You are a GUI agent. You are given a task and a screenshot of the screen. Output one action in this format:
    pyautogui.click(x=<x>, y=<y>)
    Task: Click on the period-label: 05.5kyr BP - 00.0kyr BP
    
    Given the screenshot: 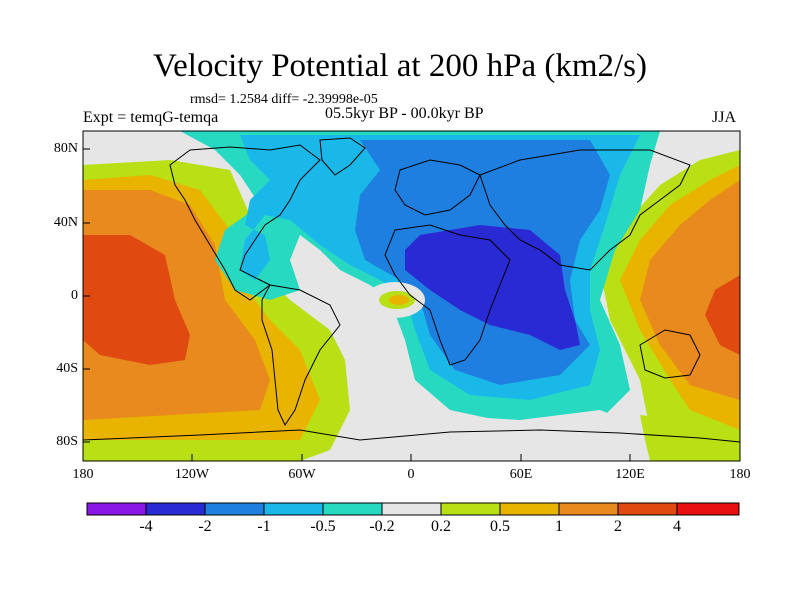 What is the action you would take?
    pyautogui.click(x=404, y=113)
    